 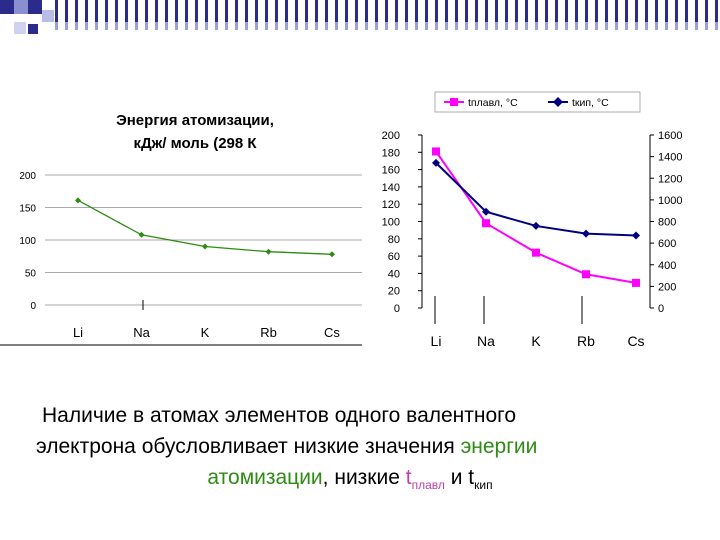 What do you see at coordinates (387, 26) in the screenshot?
I see `header-stripes-light` at bounding box center [387, 26].